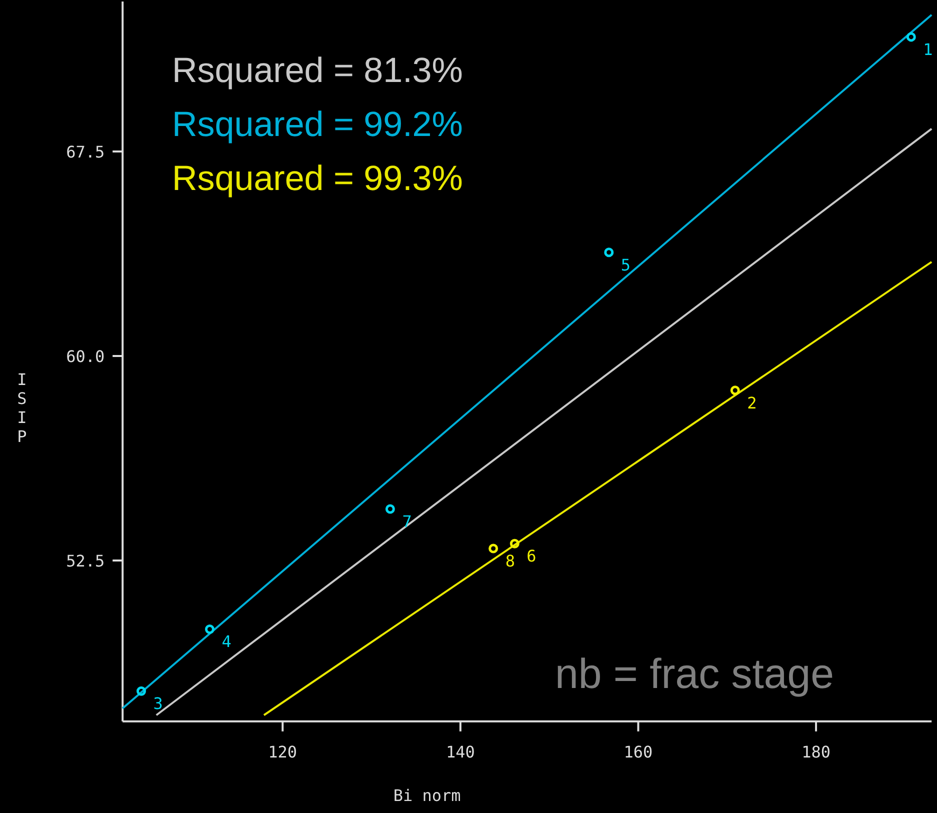 This screenshot has height=813, width=937. Describe the element at coordinates (85, 356) in the screenshot. I see `y-tick-label: 60.0` at that location.